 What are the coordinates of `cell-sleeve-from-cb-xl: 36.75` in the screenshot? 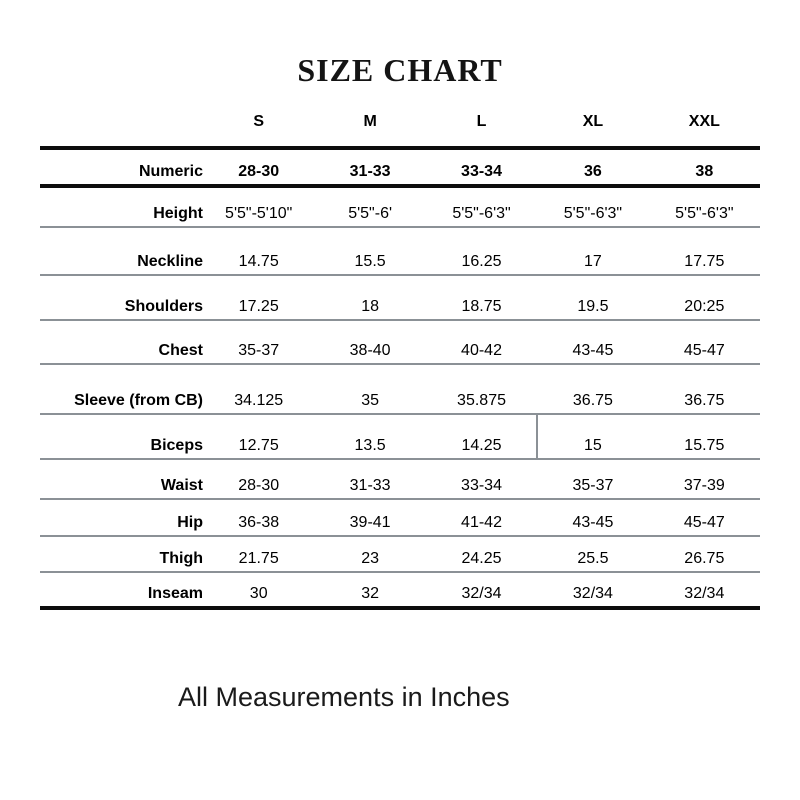 It's located at (592, 401).